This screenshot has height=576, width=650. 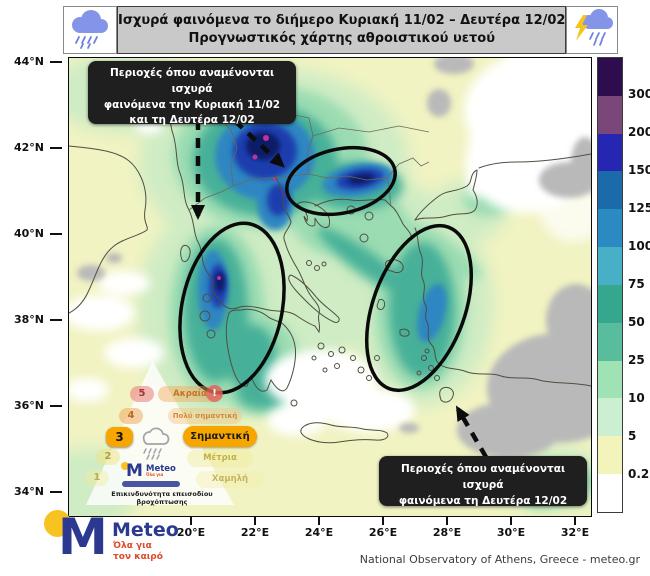 What do you see at coordinates (383, 532) in the screenshot?
I see `lon-tick-label: 26°E` at bounding box center [383, 532].